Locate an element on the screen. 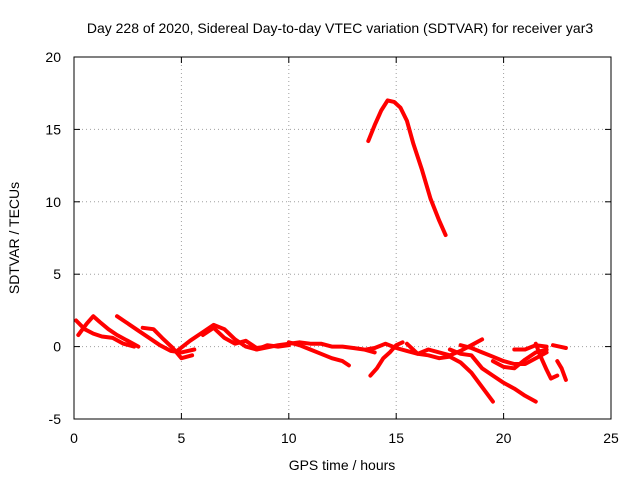 The height and width of the screenshot is (480, 640). x-tick-label: 10 is located at coordinates (289, 438).